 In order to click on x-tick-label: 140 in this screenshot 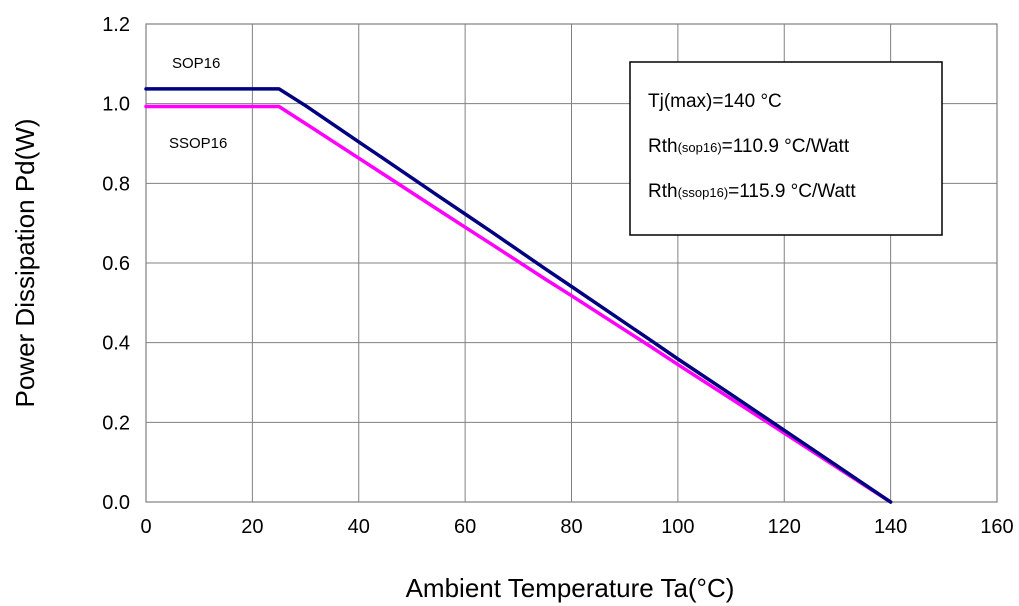, I will do `click(890, 527)`.